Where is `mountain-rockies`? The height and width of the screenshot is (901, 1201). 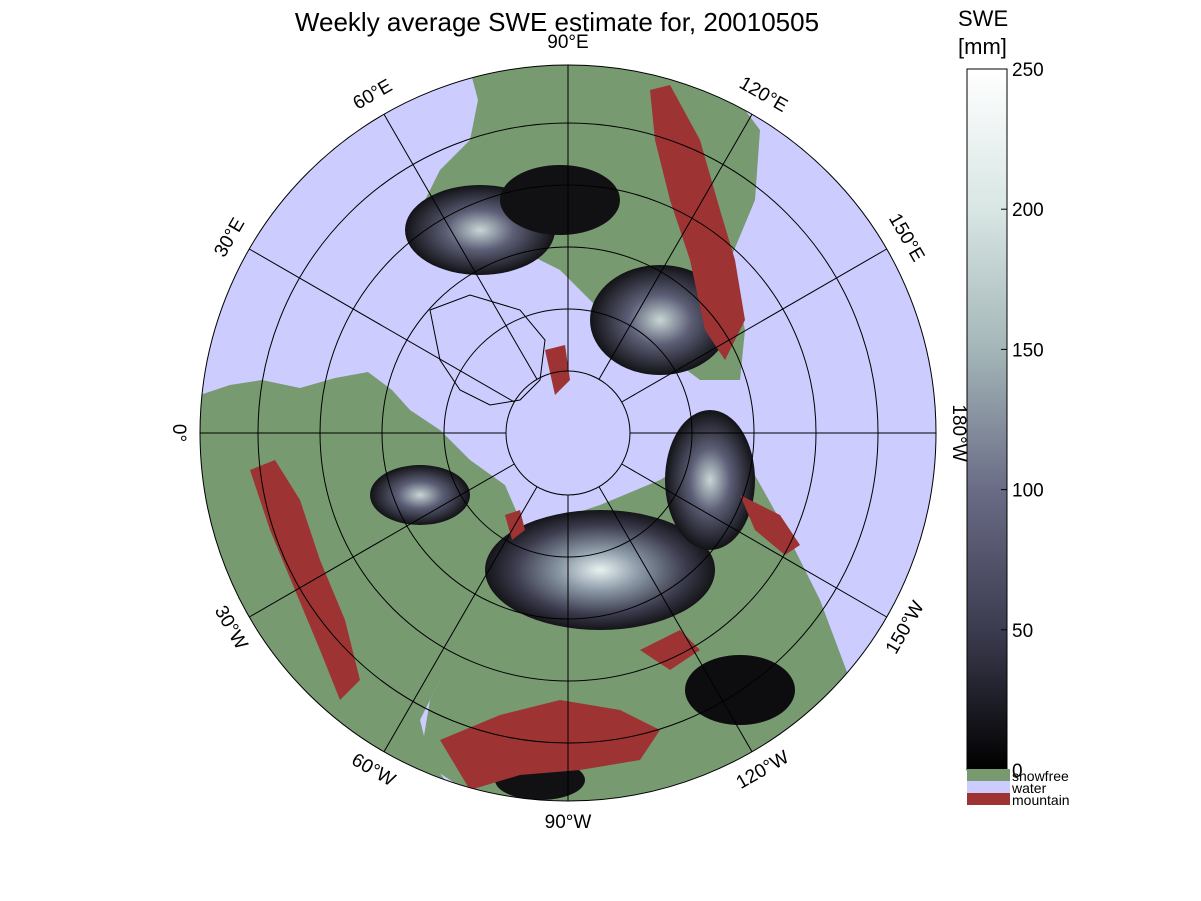
mountain-rockies is located at coordinates (697, 222).